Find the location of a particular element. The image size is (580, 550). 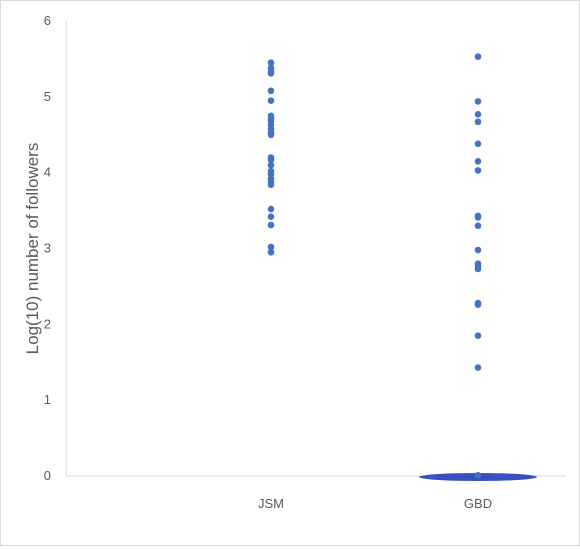

y-tick-label: 4 is located at coordinates (47, 172).